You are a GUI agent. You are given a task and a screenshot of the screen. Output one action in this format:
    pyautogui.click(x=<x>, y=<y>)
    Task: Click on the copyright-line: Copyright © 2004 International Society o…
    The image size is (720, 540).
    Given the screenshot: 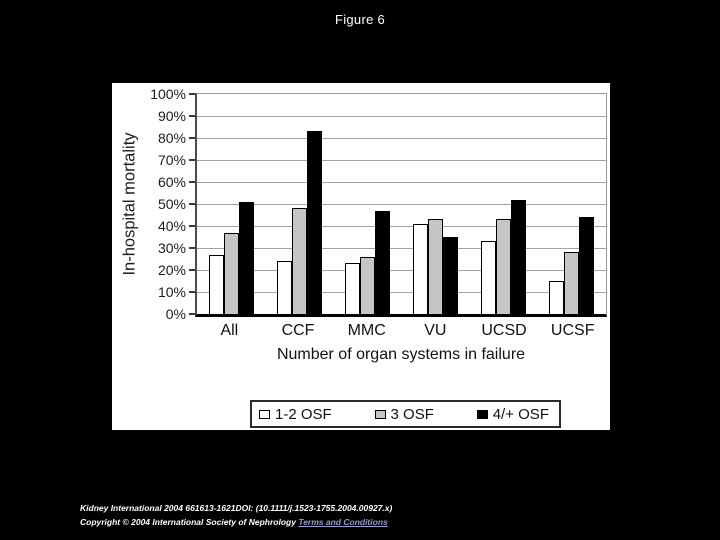 What is the action you would take?
    pyautogui.click(x=236, y=523)
    